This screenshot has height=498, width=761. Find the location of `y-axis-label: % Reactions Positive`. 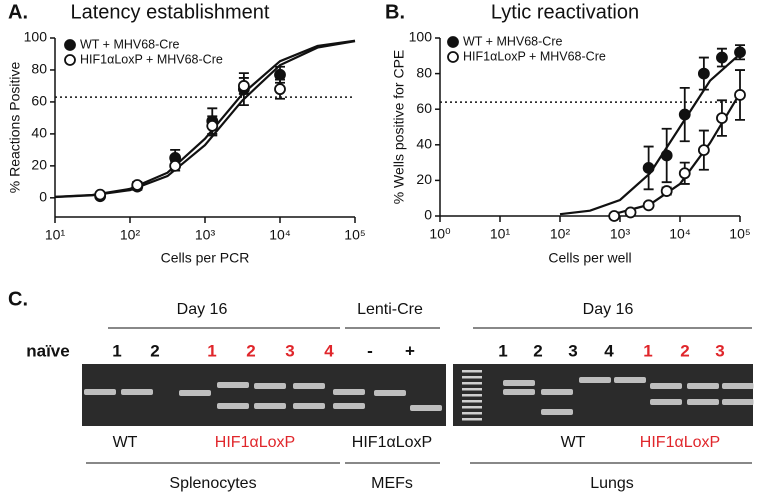

y-axis-label: % Reactions Positive is located at coordinates (15, 128).